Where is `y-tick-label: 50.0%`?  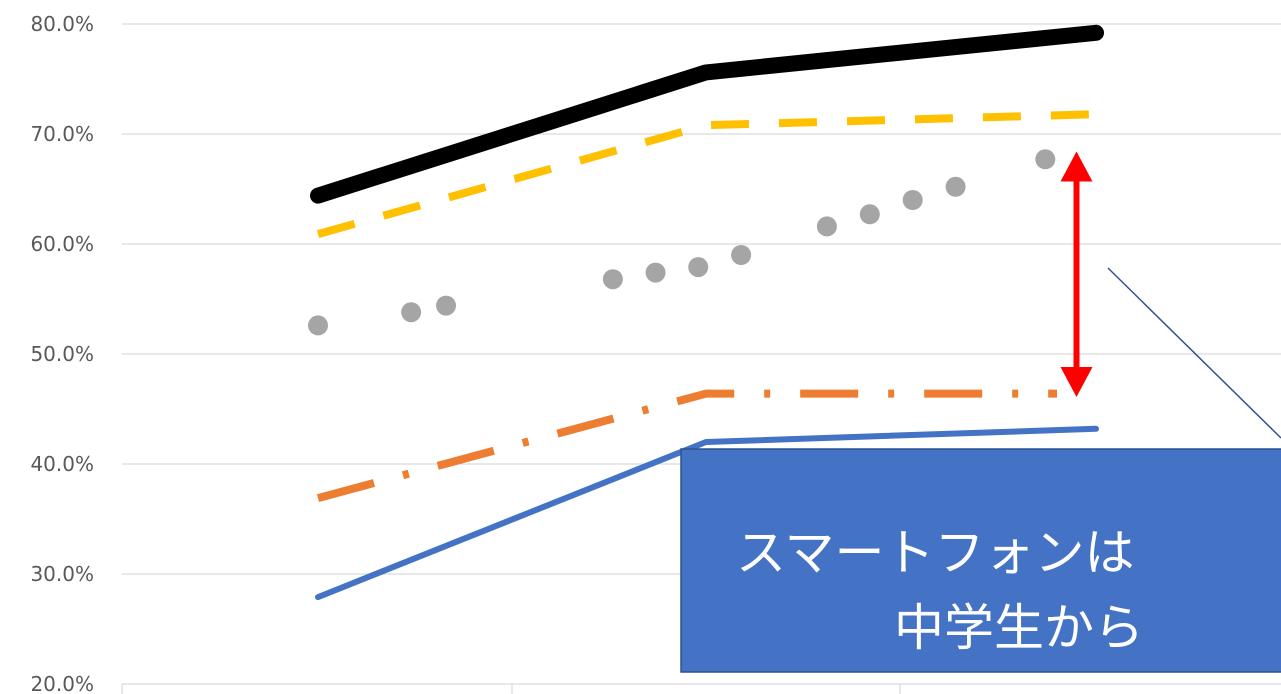 y-tick-label: 50.0% is located at coordinates (62, 354).